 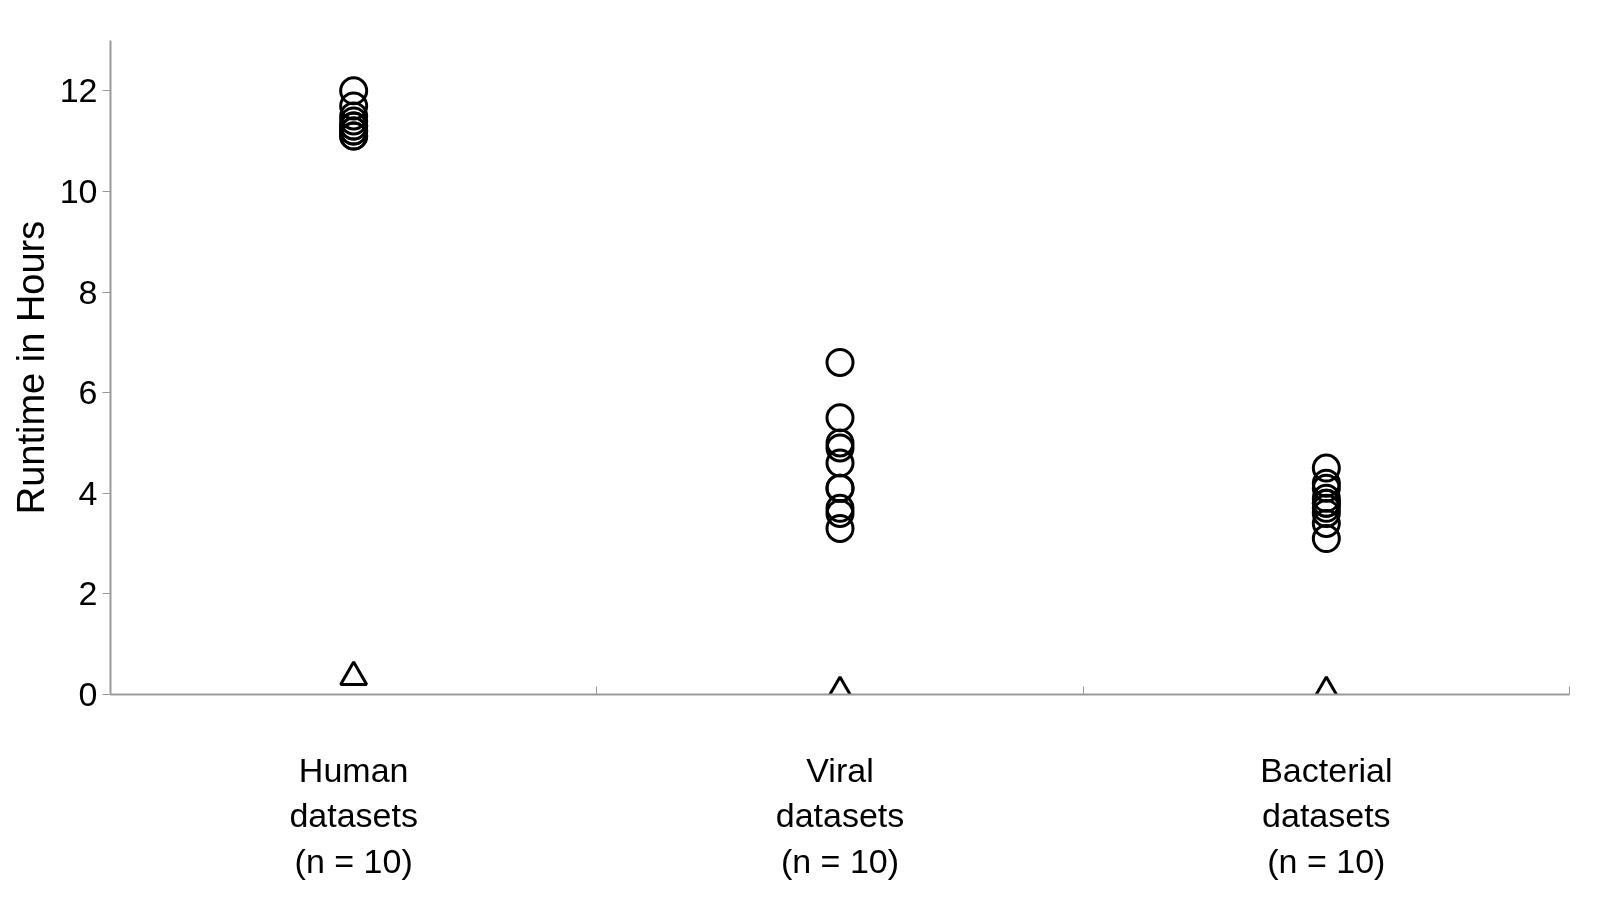 I want to click on y-tick-label: 0, so click(x=88, y=694).